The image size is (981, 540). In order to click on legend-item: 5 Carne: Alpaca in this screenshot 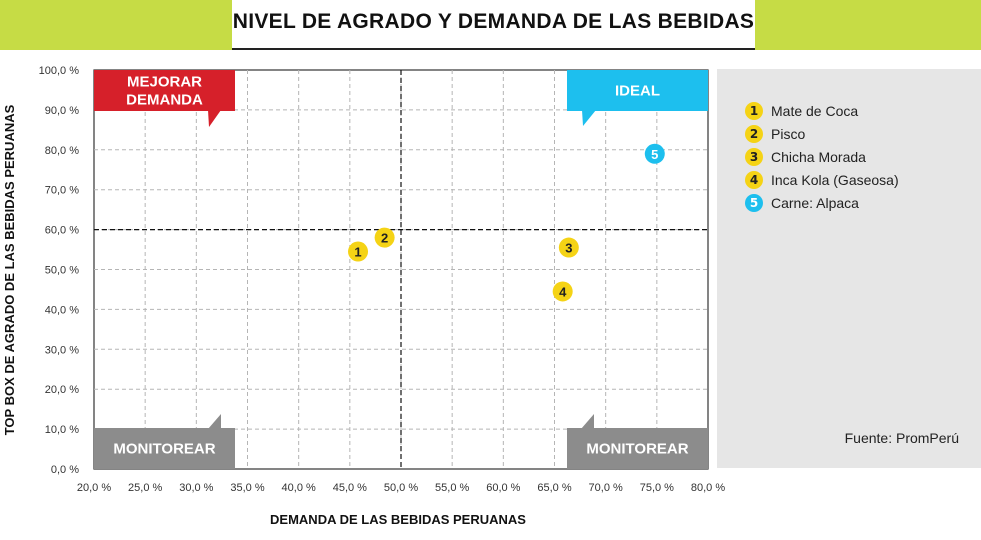, I will do `click(802, 203)`.